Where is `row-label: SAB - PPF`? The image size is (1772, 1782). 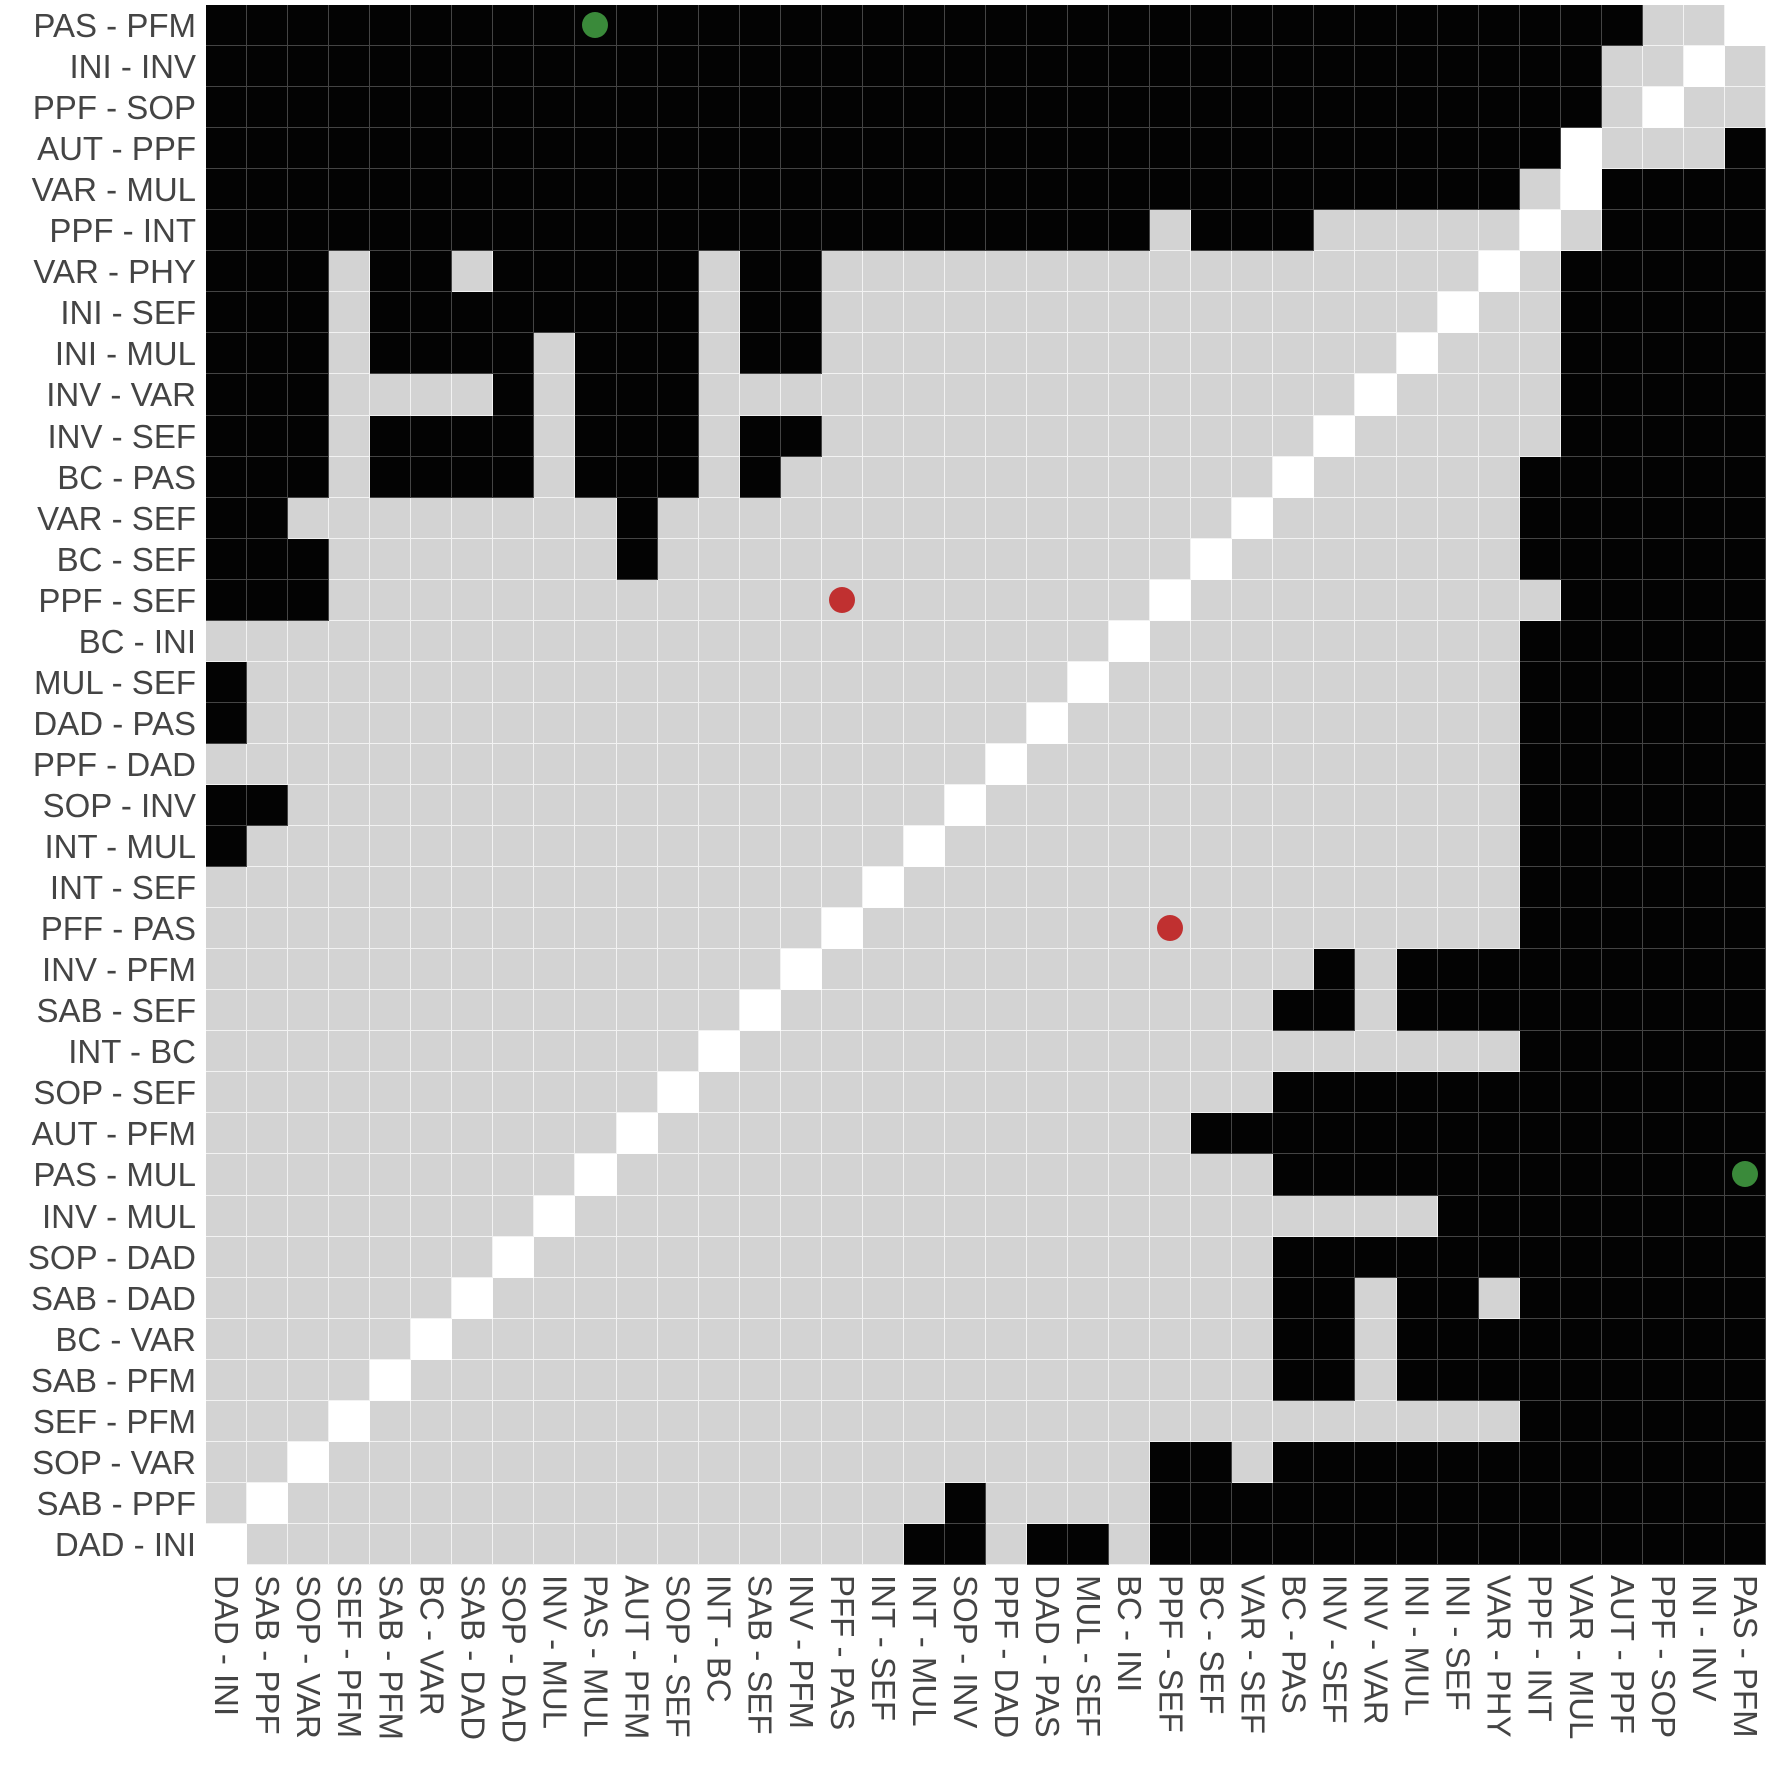 row-label: SAB - PPF is located at coordinates (116, 1503).